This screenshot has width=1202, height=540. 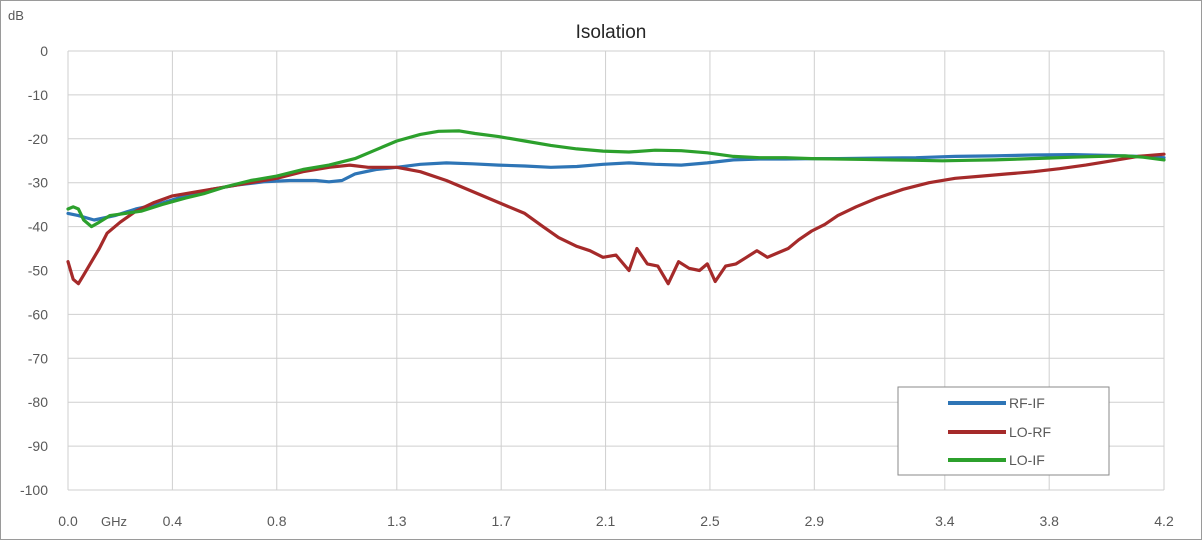 I want to click on y-tick-label: -30, so click(x=38, y=183).